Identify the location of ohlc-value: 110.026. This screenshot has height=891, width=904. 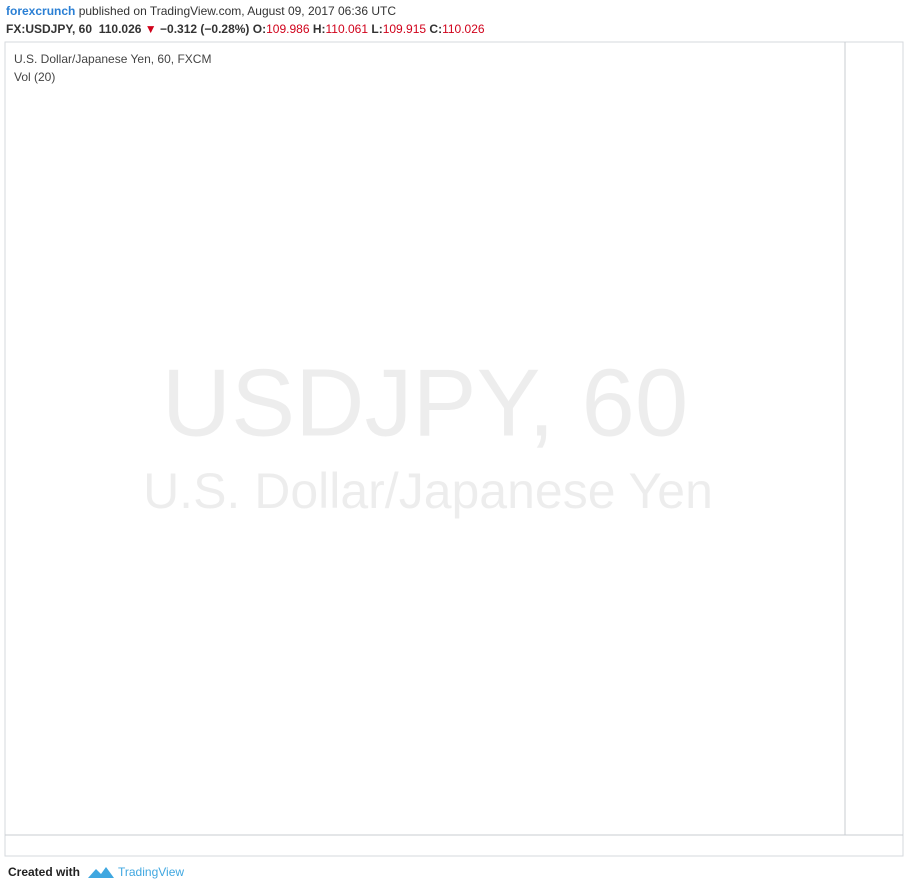
(463, 29).